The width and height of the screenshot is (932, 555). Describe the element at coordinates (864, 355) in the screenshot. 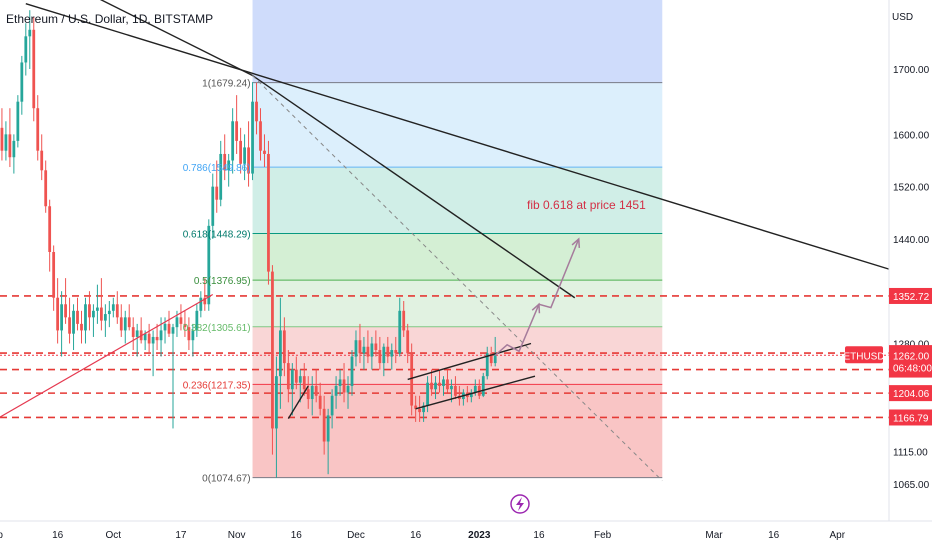

I see `symbol-badge` at that location.